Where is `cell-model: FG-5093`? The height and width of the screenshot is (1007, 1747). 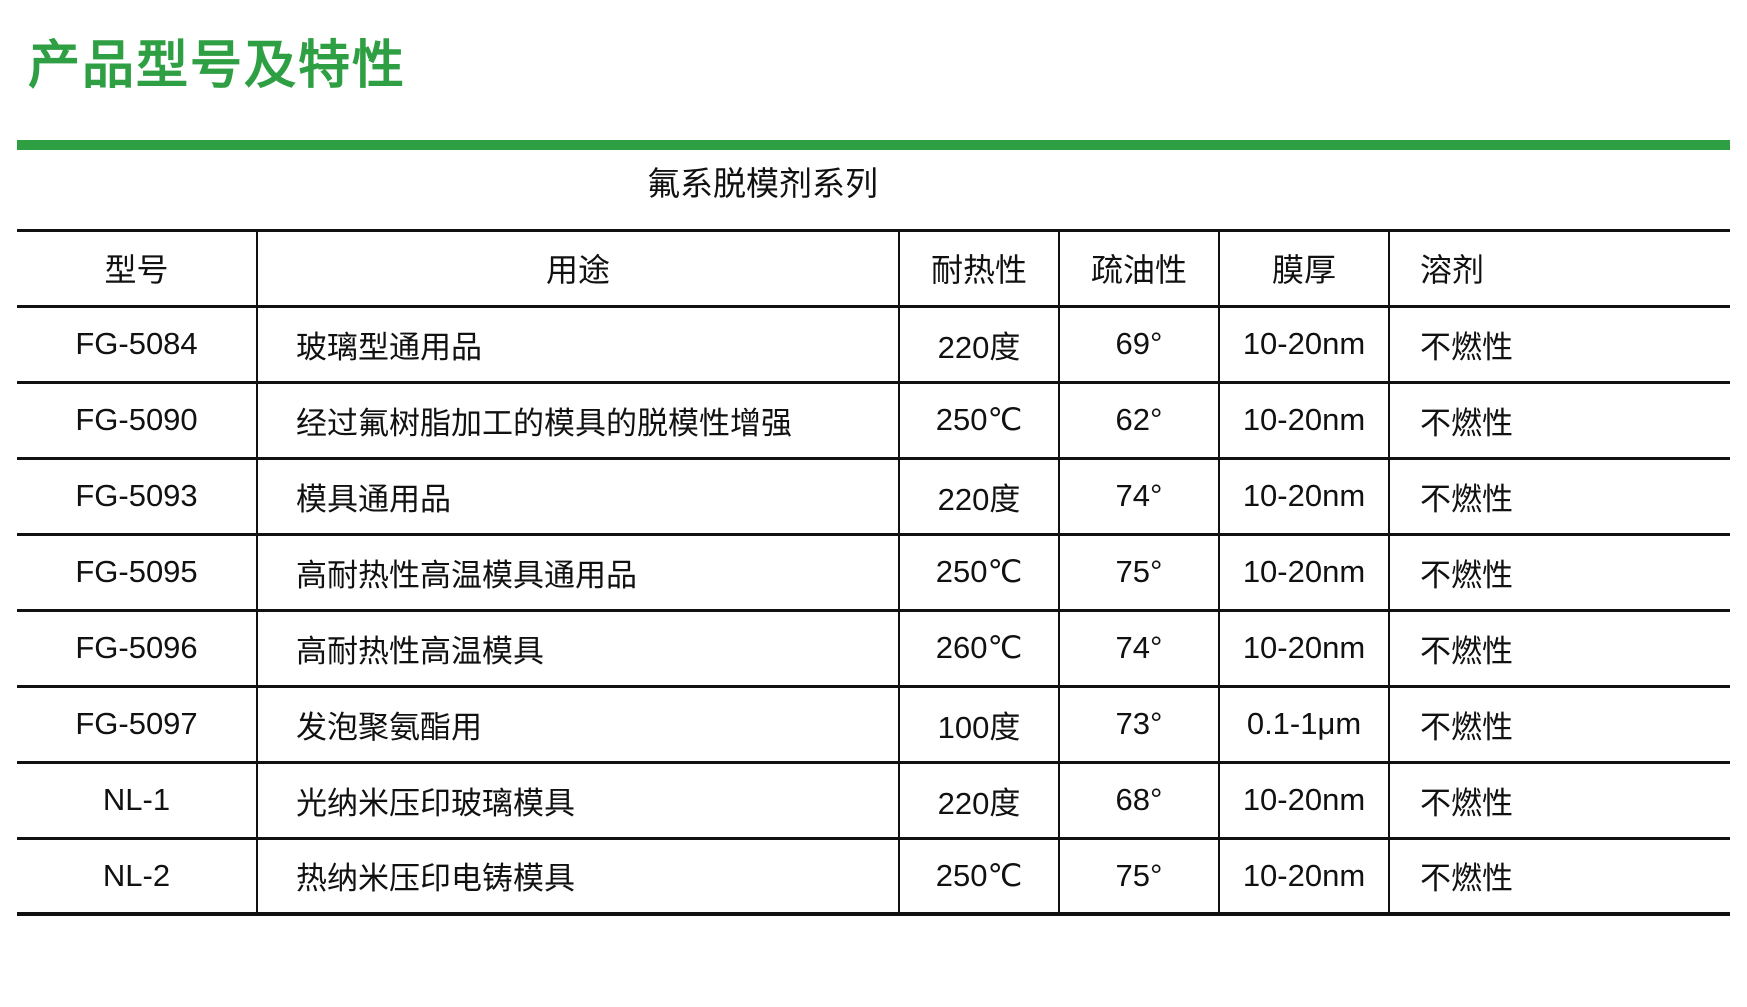
cell-model: FG-5093 is located at coordinates (136, 496).